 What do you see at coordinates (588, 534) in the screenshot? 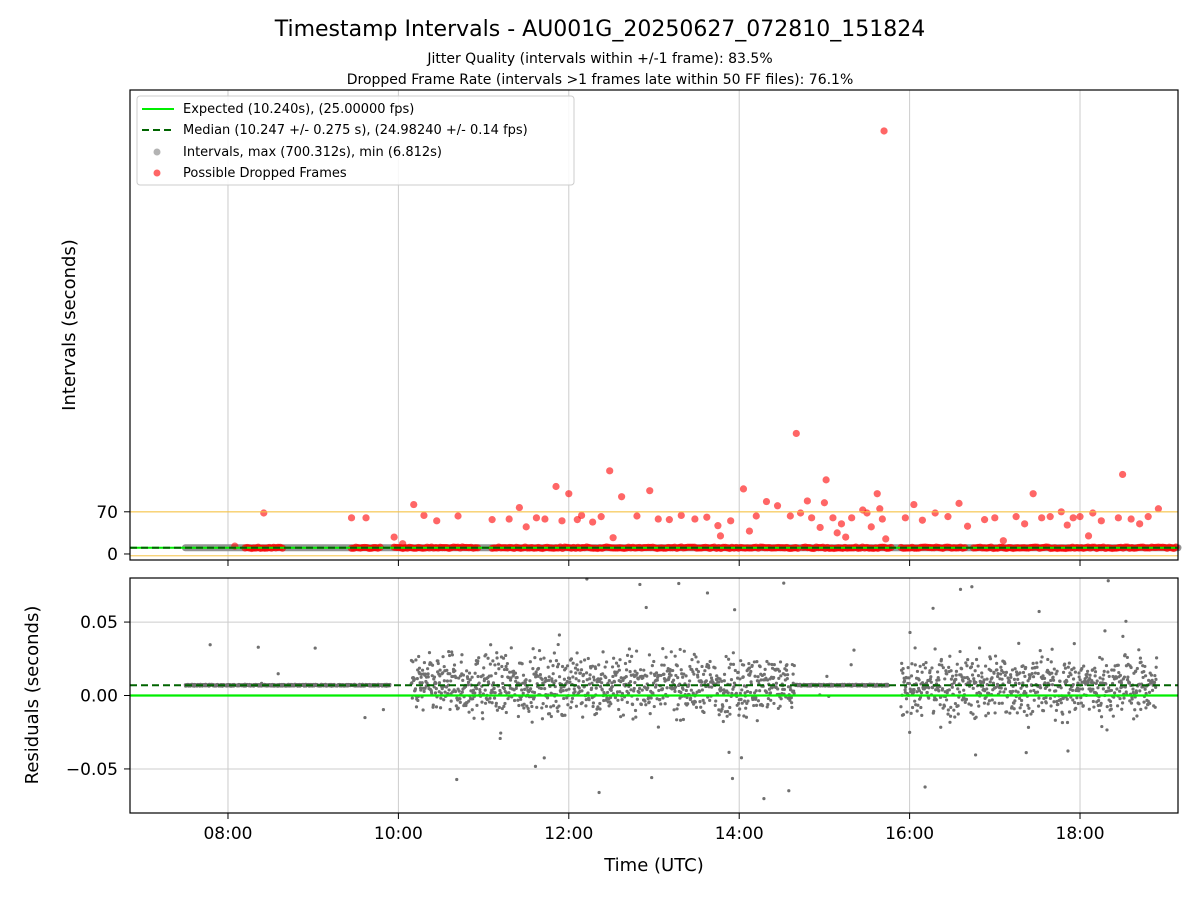
I see `top-axis-ticks: 0 70` at bounding box center [588, 534].